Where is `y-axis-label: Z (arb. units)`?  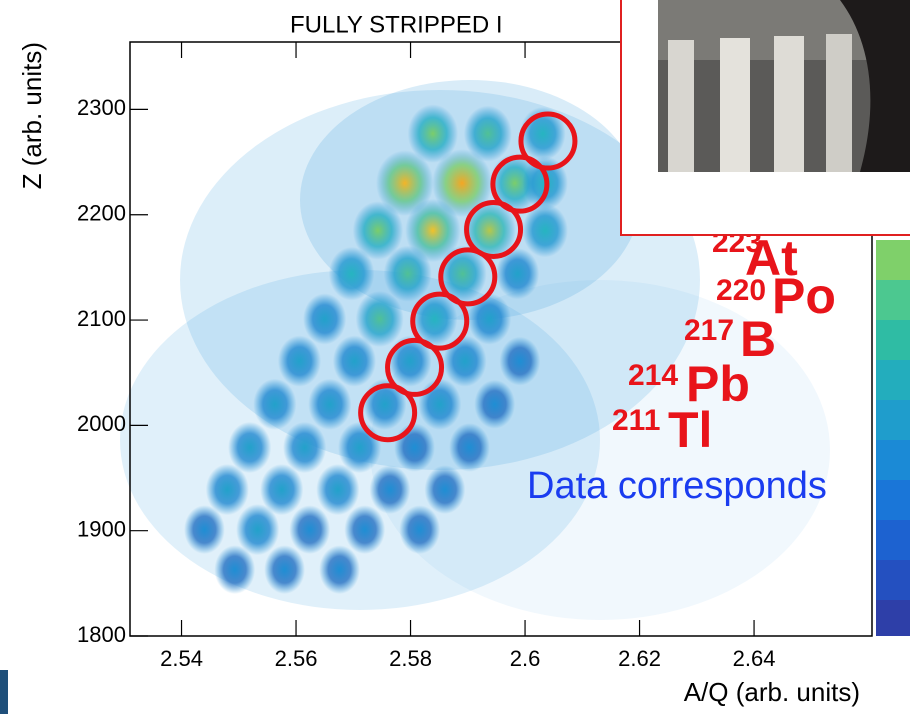 y-axis-label: Z (arb. units) is located at coordinates (32, 115).